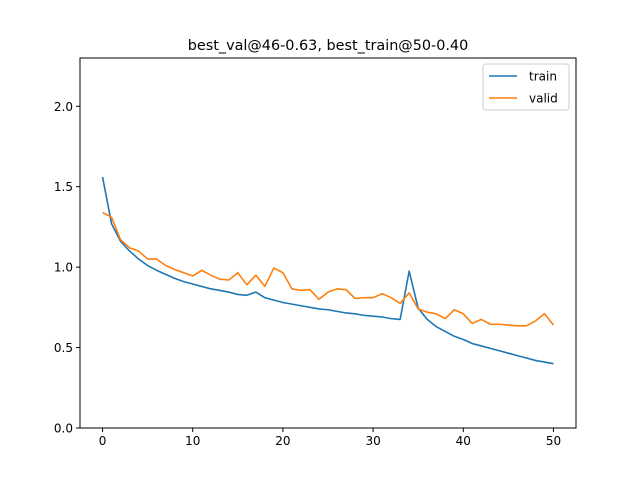 This screenshot has width=640, height=484. What do you see at coordinates (526, 87) in the screenshot?
I see `legend: train valid` at bounding box center [526, 87].